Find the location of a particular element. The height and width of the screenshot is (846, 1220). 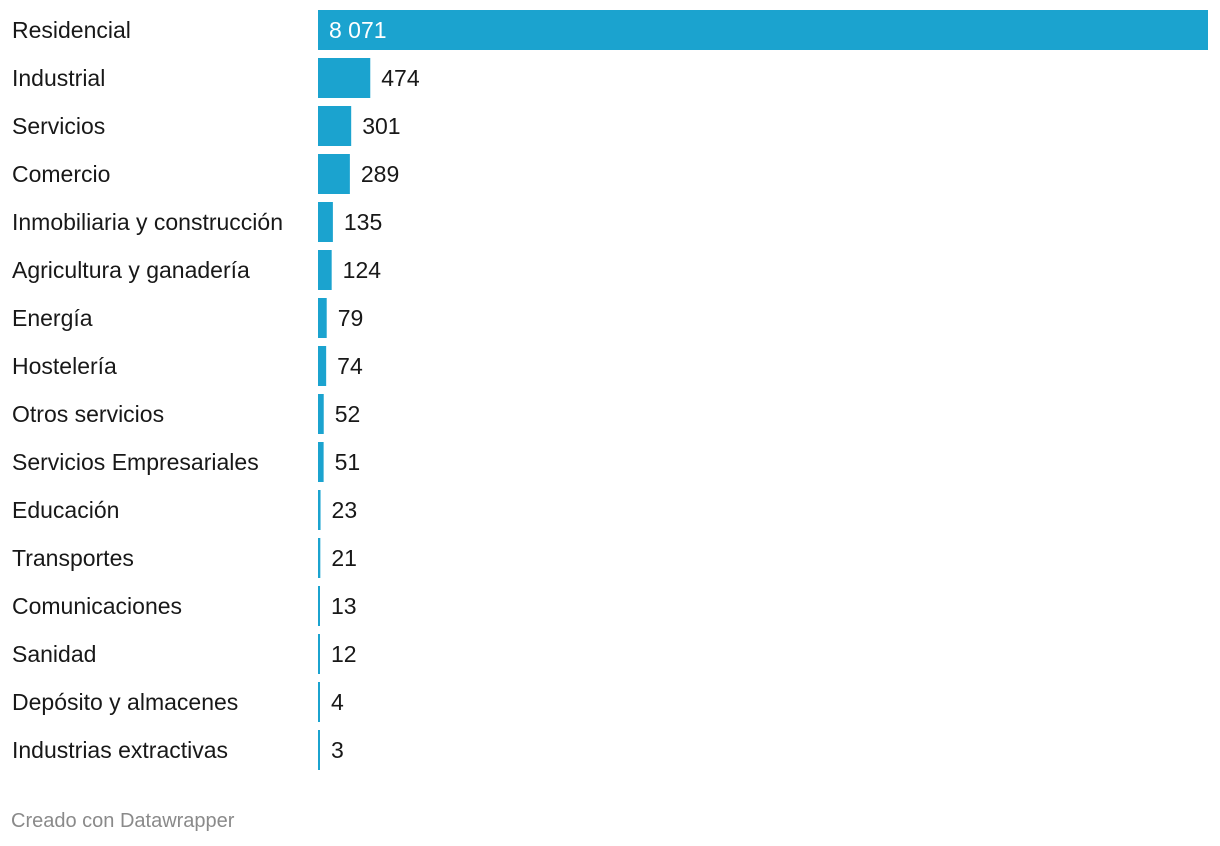

value-label: 289 is located at coordinates (380, 174).